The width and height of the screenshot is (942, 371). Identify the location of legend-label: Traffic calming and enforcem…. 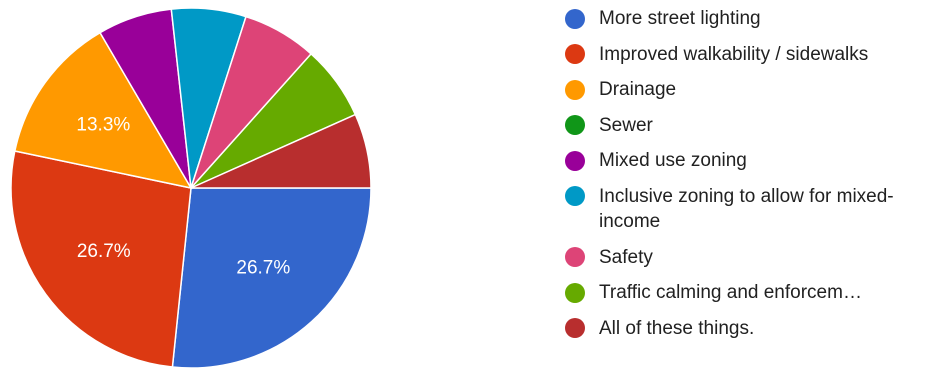
(730, 292).